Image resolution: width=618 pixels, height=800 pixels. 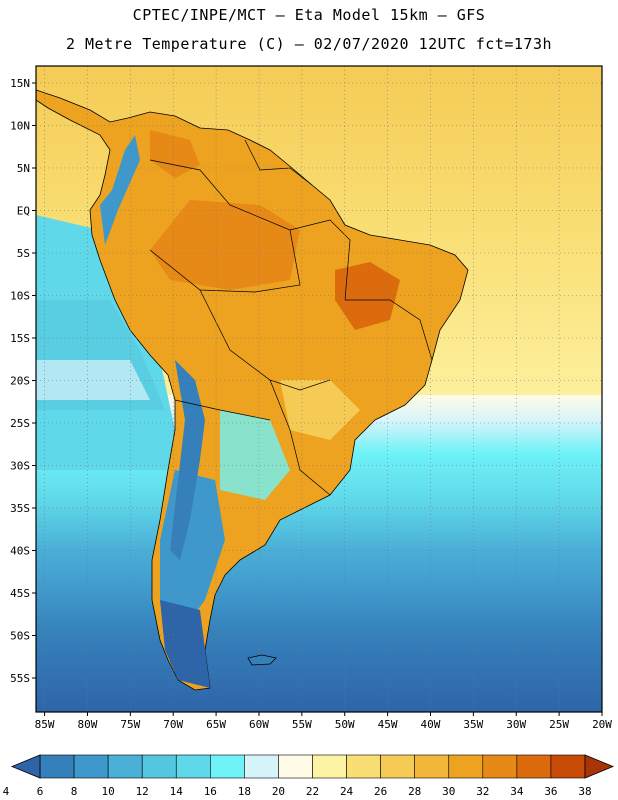 What do you see at coordinates (244, 791) in the screenshot?
I see `colorbar-tick-label: 18` at bounding box center [244, 791].